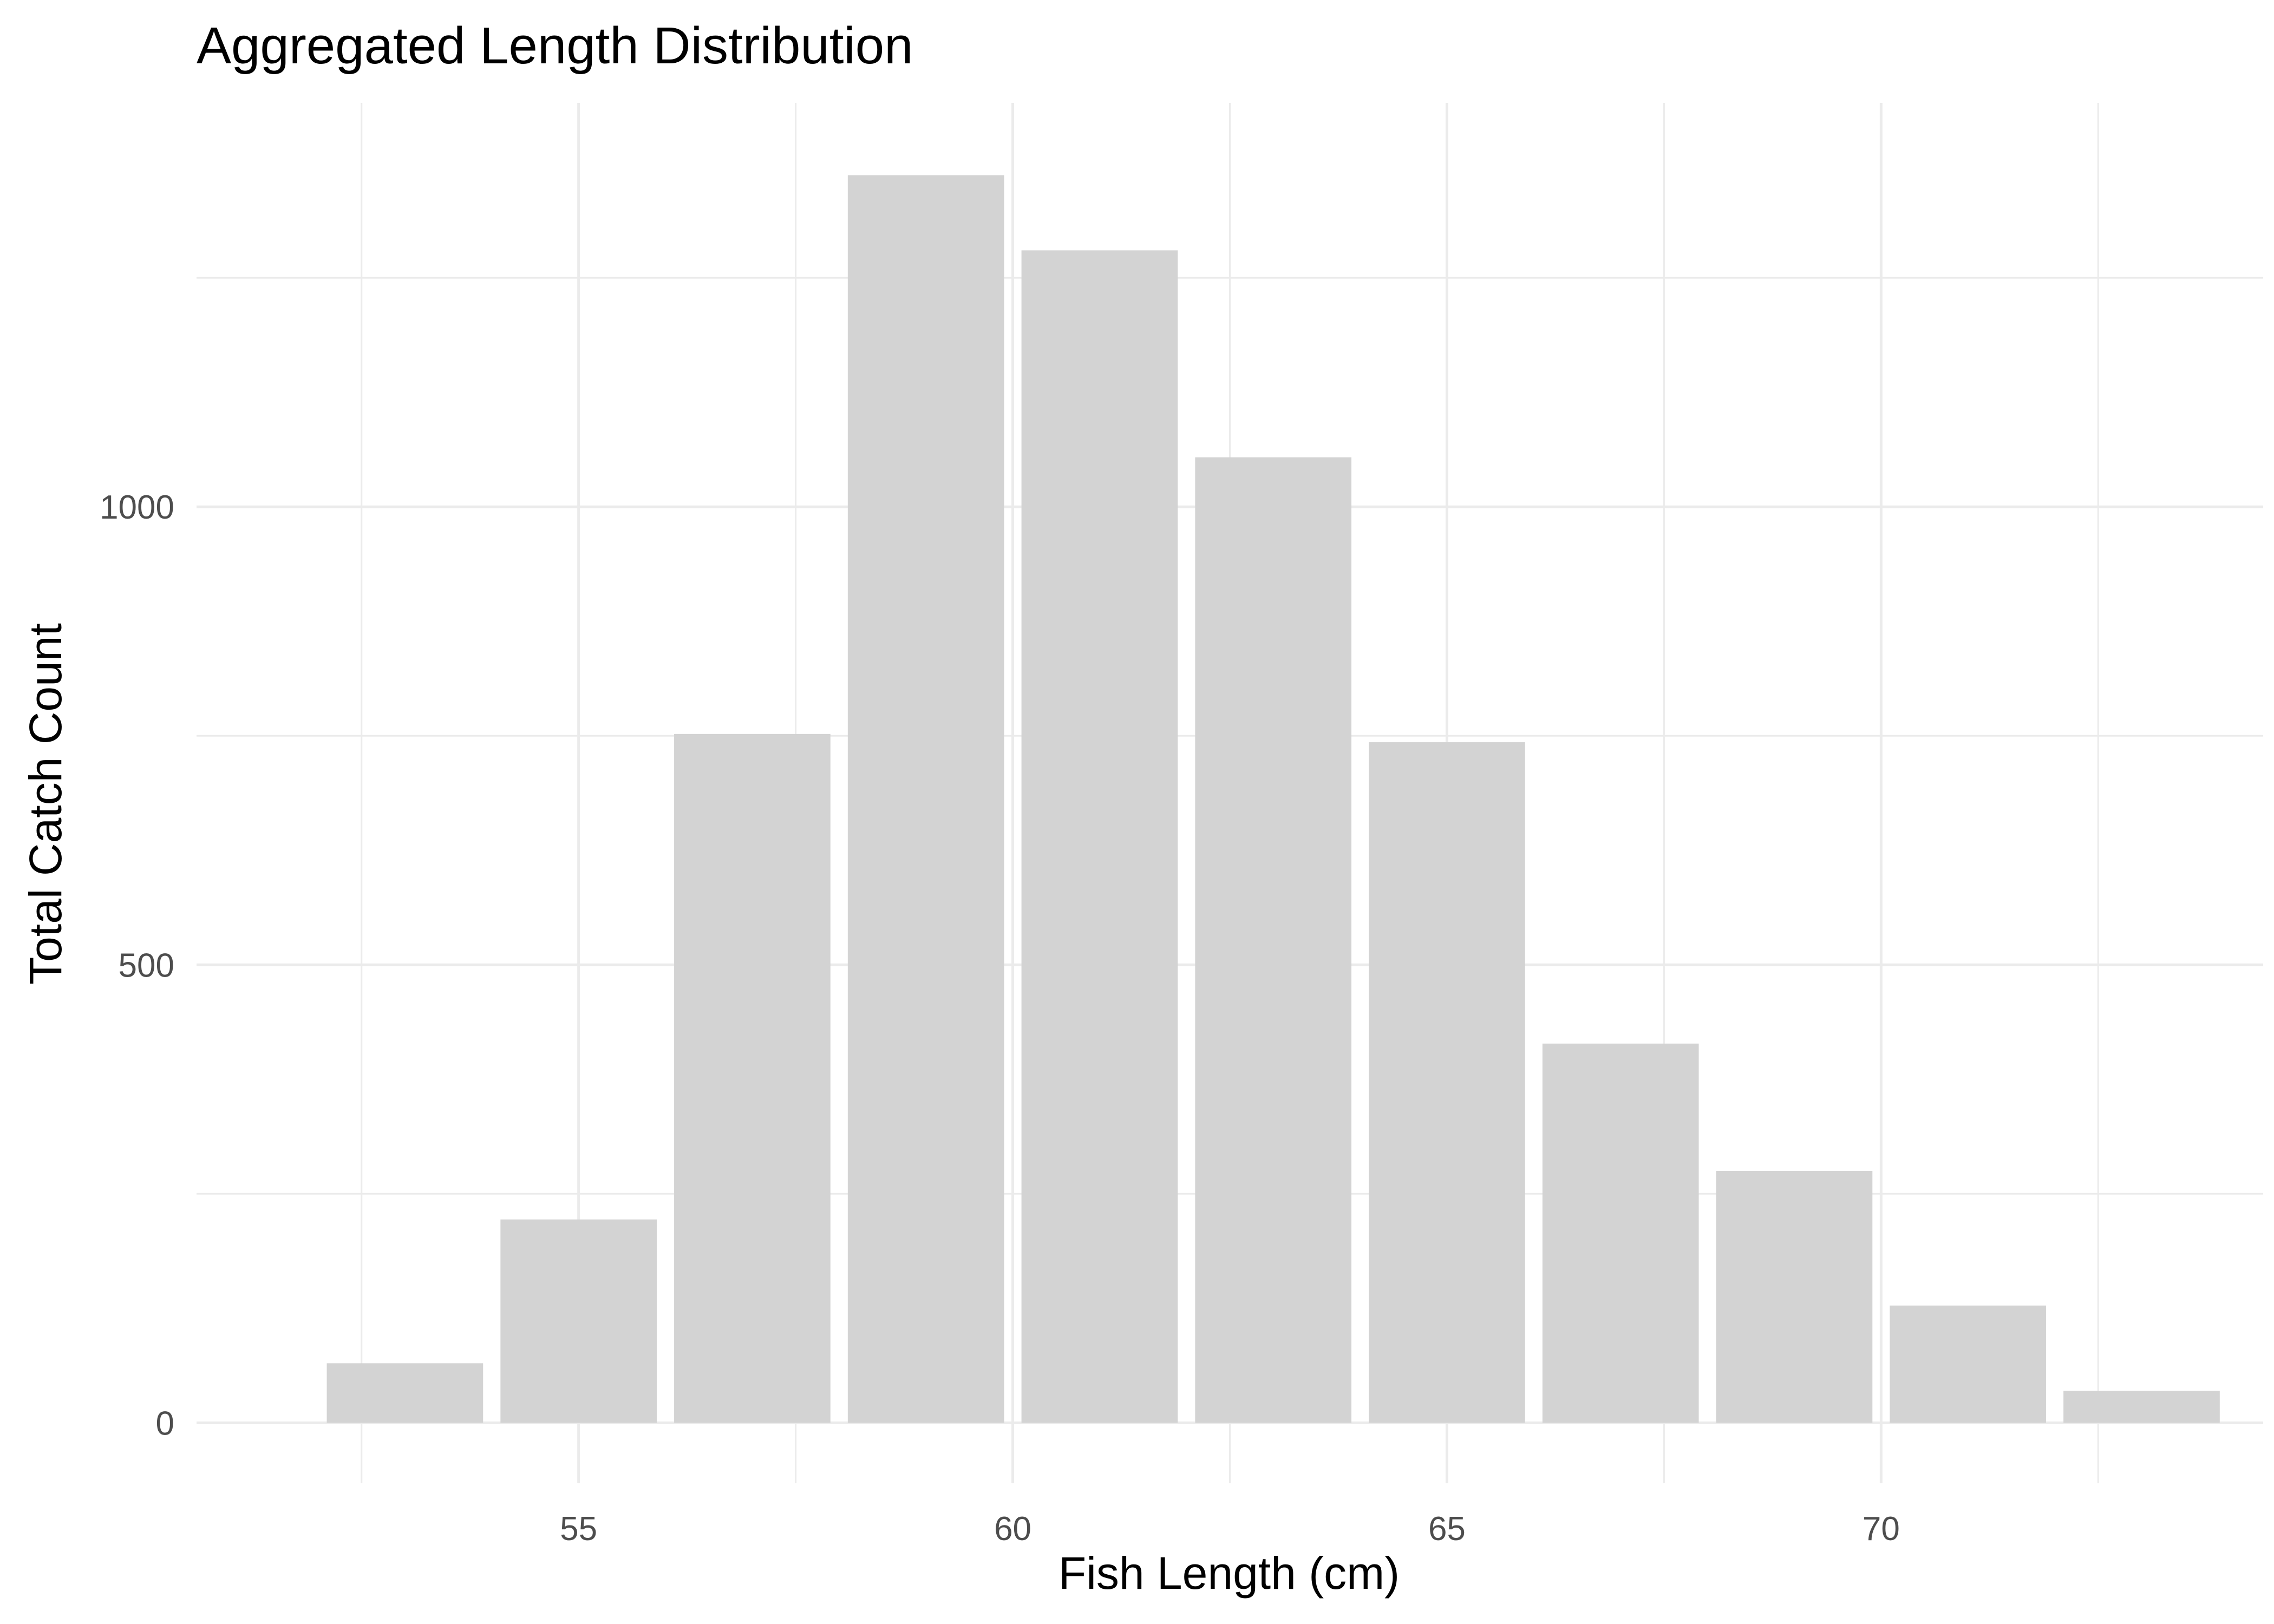 This screenshot has width=2274, height=1624. What do you see at coordinates (165, 1424) in the screenshot?
I see `y-tick-label: 0` at bounding box center [165, 1424].